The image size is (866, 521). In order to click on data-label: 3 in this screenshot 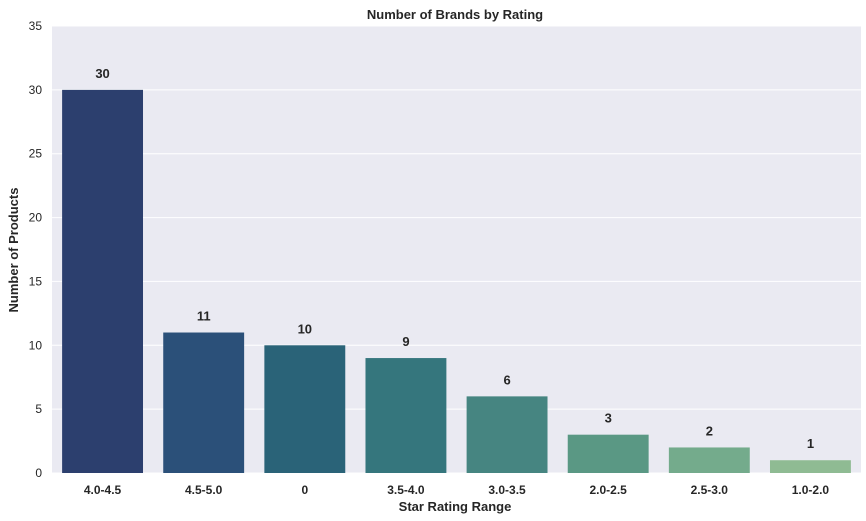, I will do `click(608, 418)`.